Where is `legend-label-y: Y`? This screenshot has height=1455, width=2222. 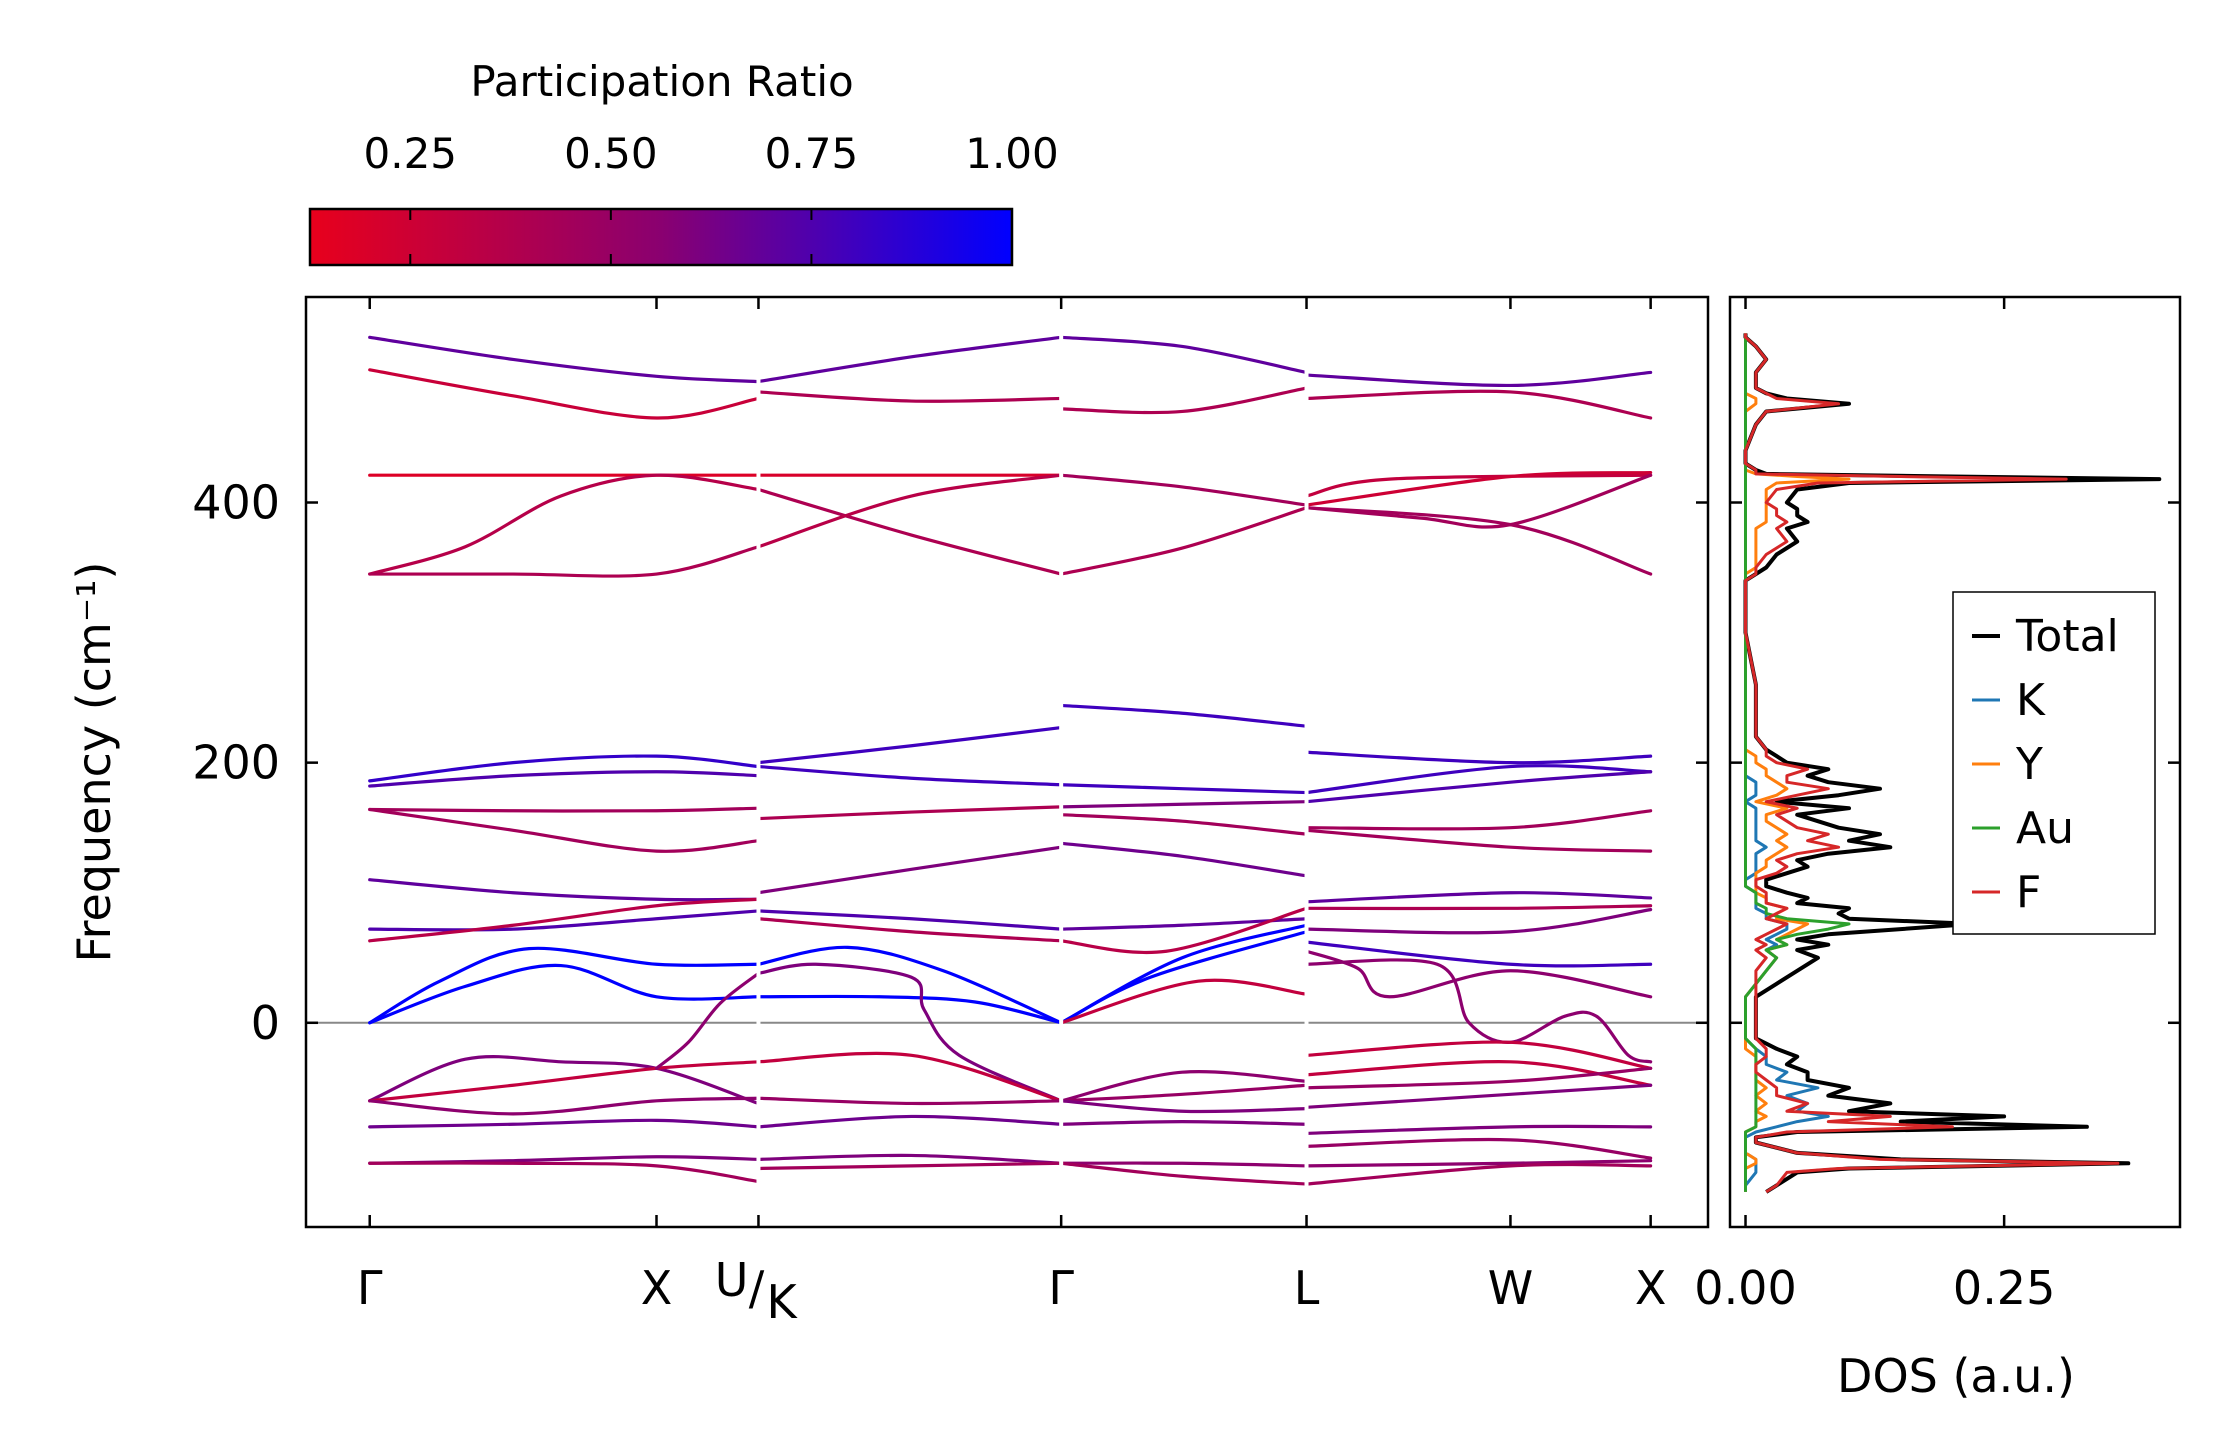
legend-label-y: Y is located at coordinates (2029, 764).